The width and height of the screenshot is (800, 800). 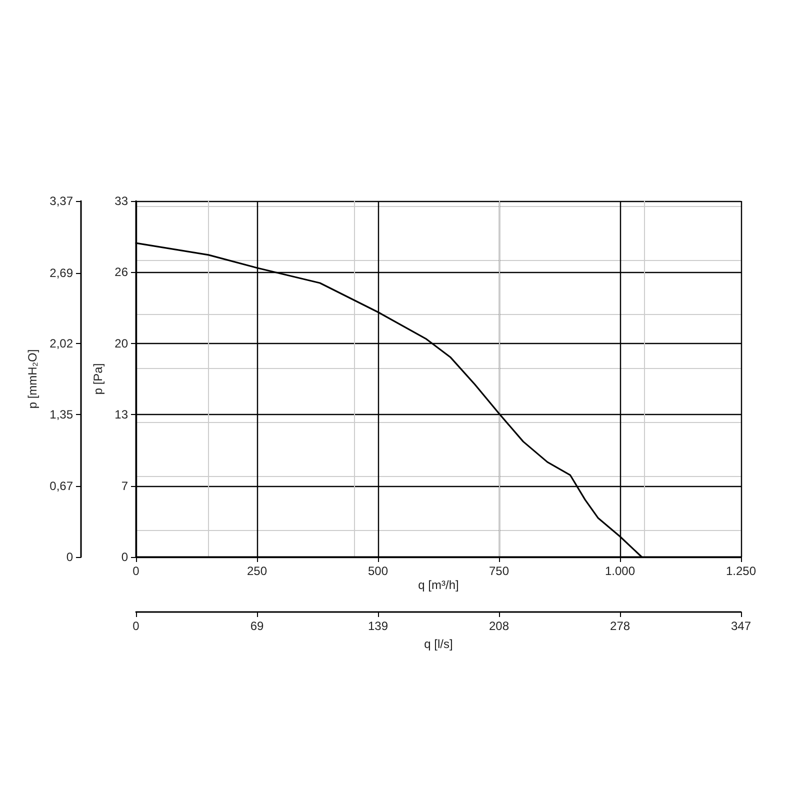 What do you see at coordinates (378, 571) in the screenshot?
I see `x-tick-label: 500` at bounding box center [378, 571].